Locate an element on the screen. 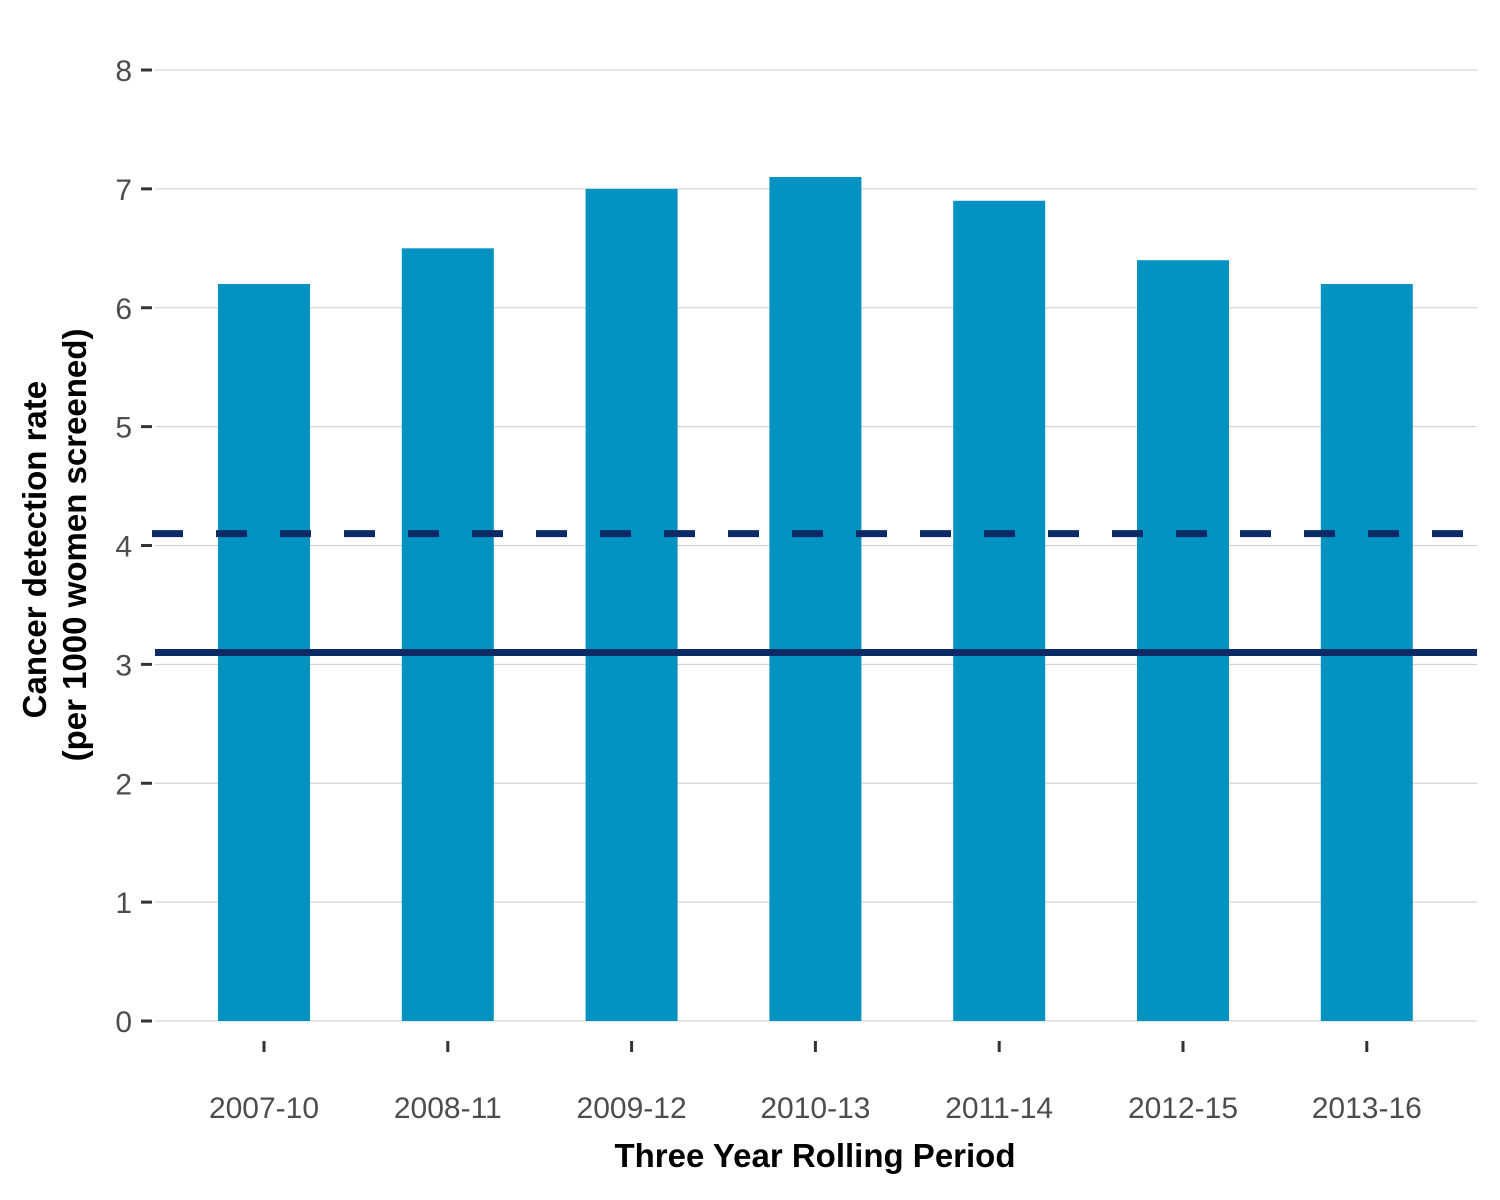 The image size is (1500, 1200). y-tick-label: 3 is located at coordinates (123, 665).